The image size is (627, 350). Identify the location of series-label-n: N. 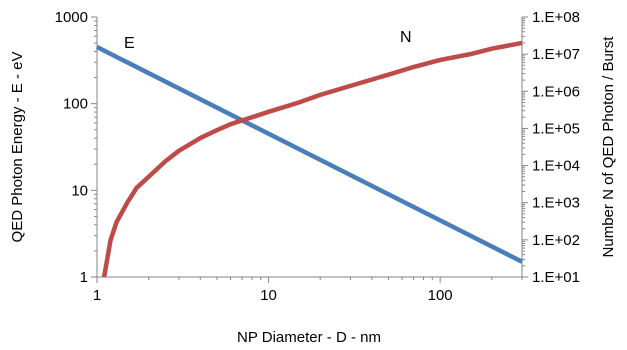
(406, 37).